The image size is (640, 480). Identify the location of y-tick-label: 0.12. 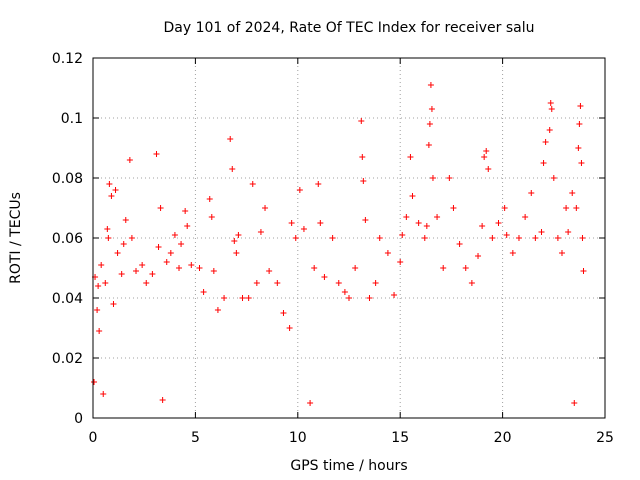
(67, 59).